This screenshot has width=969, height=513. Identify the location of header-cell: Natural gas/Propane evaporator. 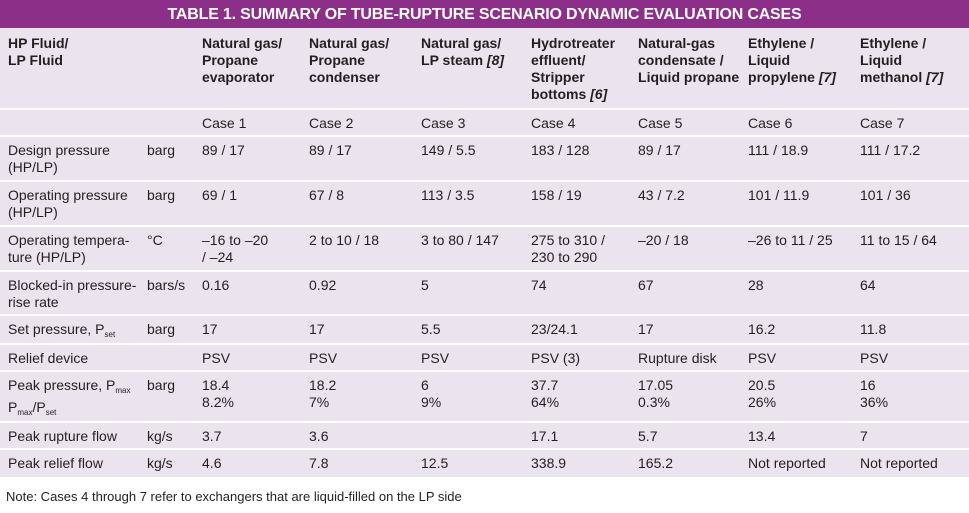
(255, 68).